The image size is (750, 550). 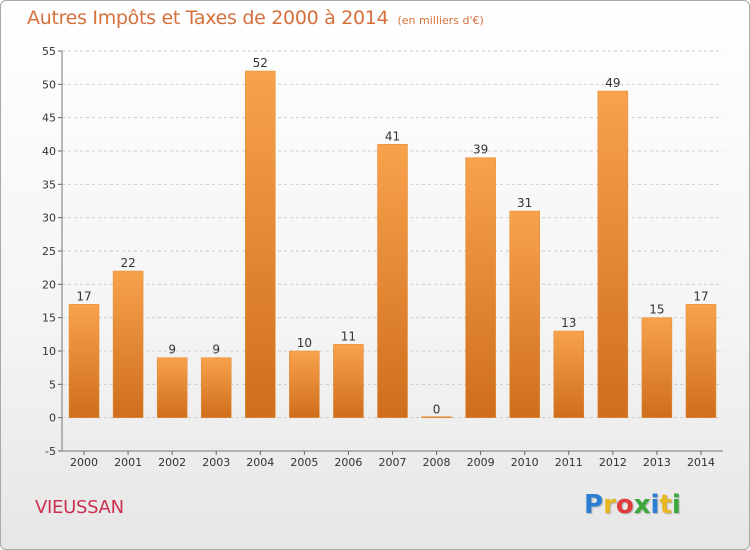 What do you see at coordinates (348, 336) in the screenshot?
I see `data-label: 11` at bounding box center [348, 336].